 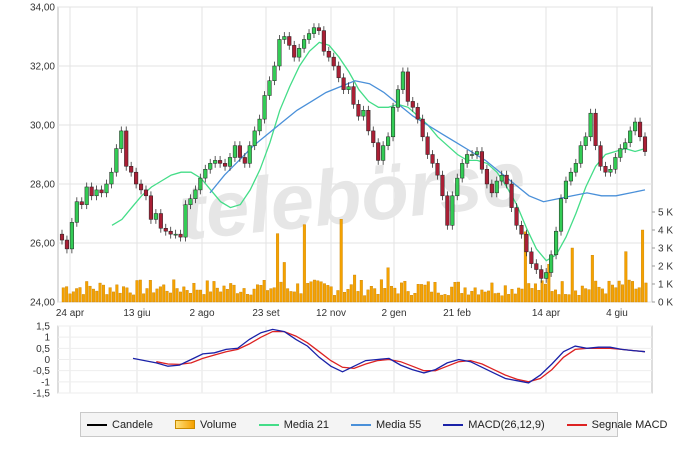 I want to click on x-tick-label: 2 gen, so click(x=393, y=313).